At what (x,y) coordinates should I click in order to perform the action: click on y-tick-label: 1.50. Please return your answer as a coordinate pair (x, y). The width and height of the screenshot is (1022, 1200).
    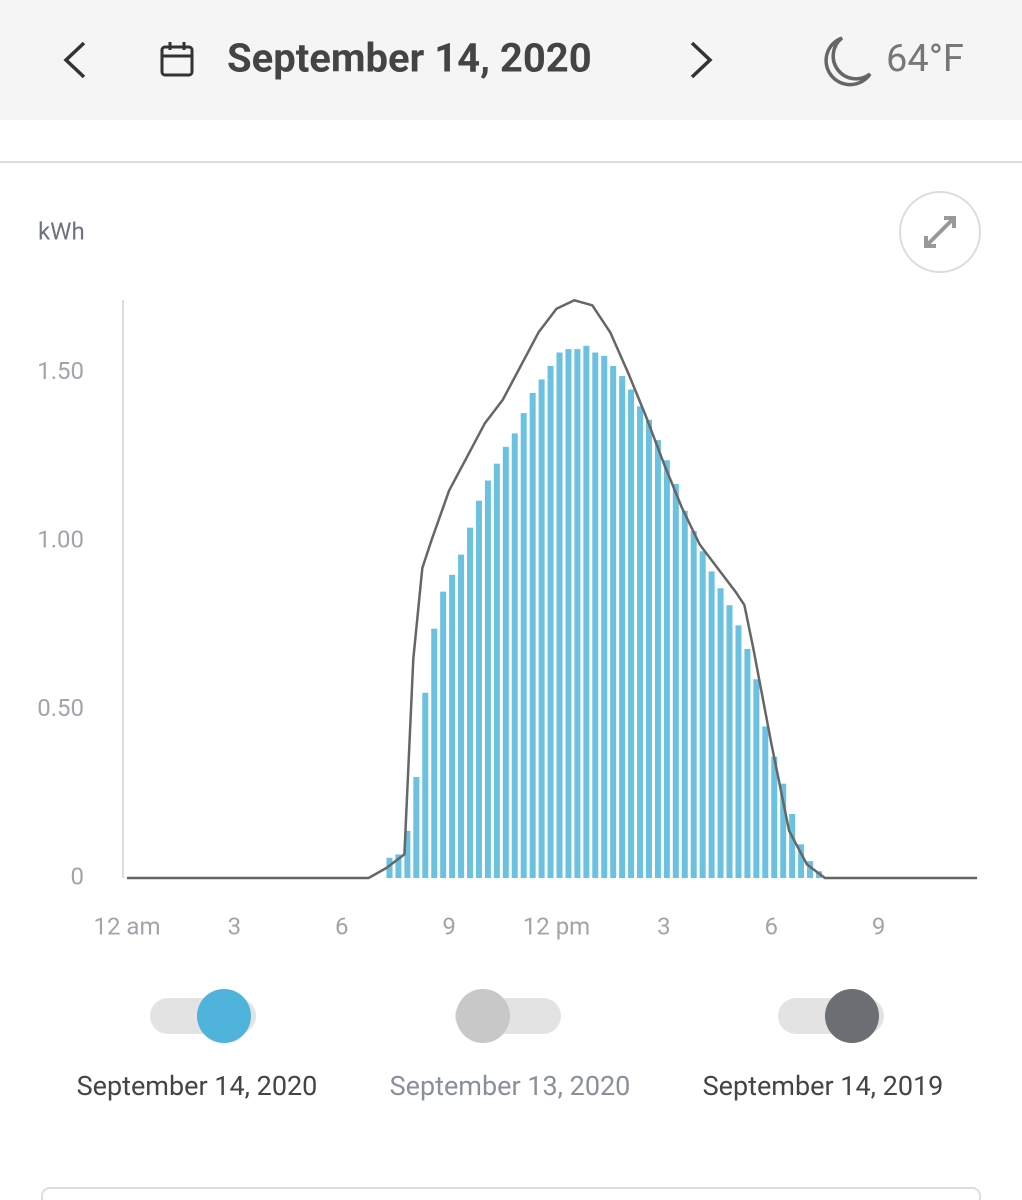
    Looking at the image, I should click on (60, 371).